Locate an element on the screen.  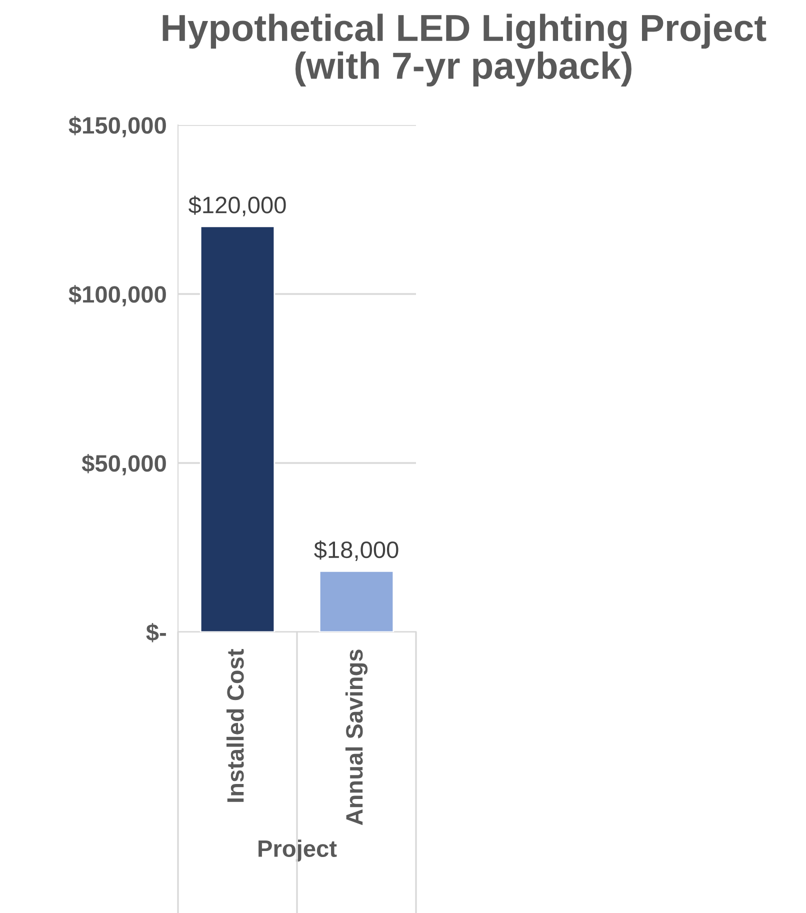
data-label: $18,000 is located at coordinates (356, 550).